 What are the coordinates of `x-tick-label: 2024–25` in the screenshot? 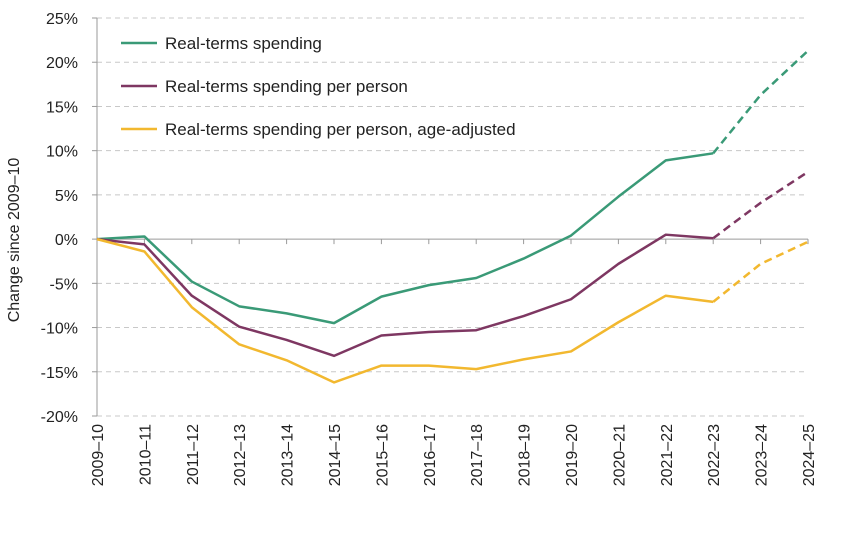 It's located at (809, 455).